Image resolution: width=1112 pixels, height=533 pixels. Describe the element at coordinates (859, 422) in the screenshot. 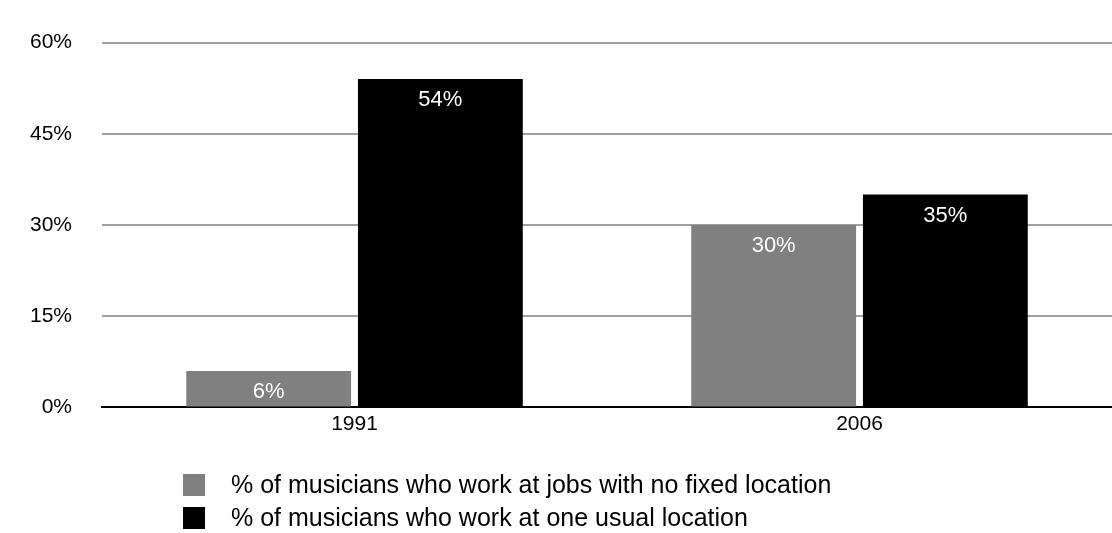

I see `x-tick-label: 2006` at that location.